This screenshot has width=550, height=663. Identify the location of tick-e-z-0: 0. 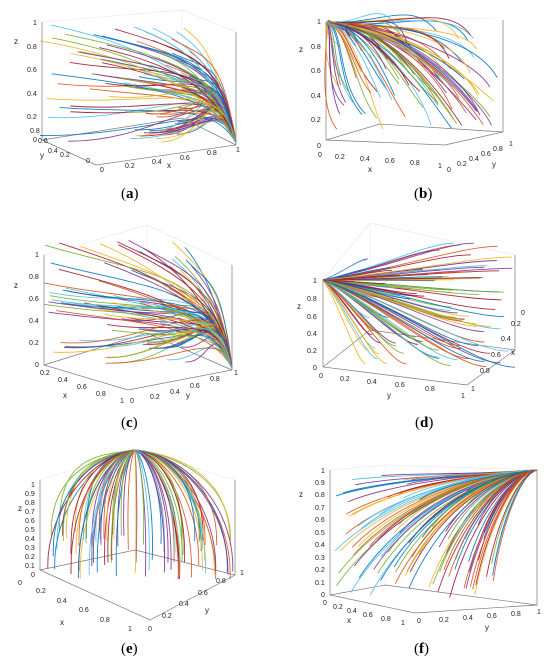
(33, 575).